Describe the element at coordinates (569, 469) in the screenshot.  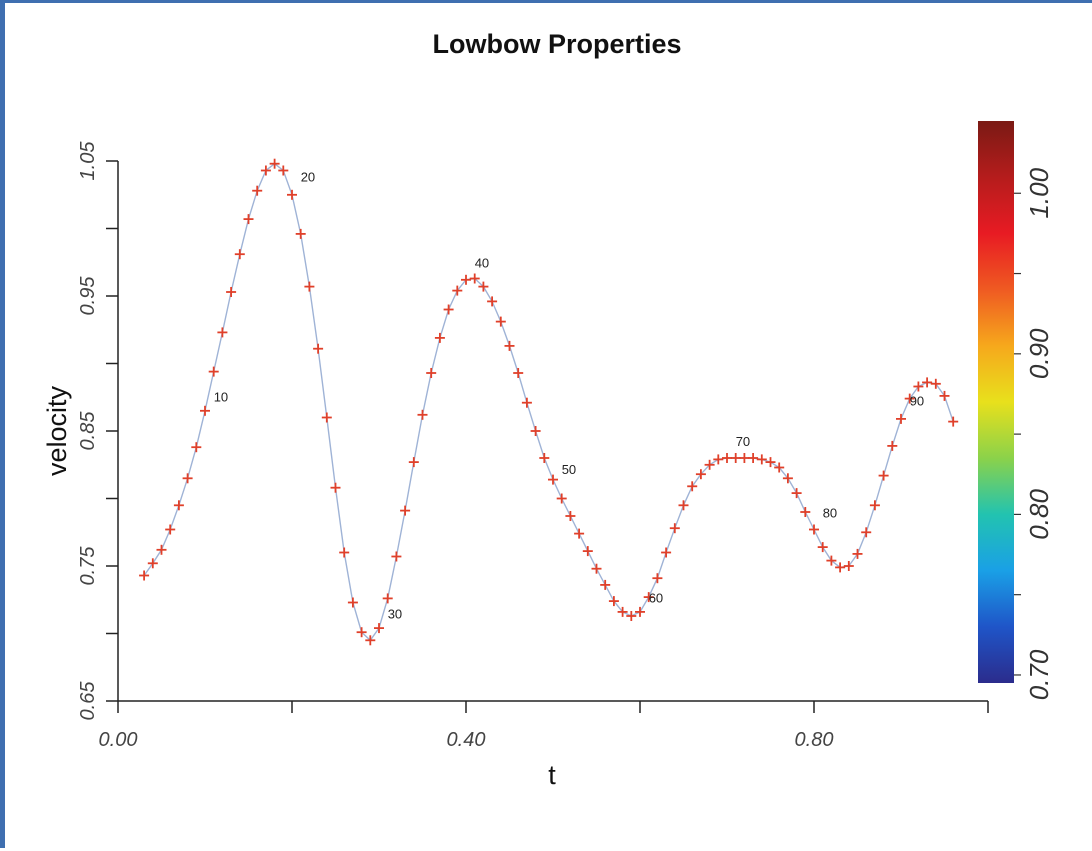
I see `point-label: 50` at that location.